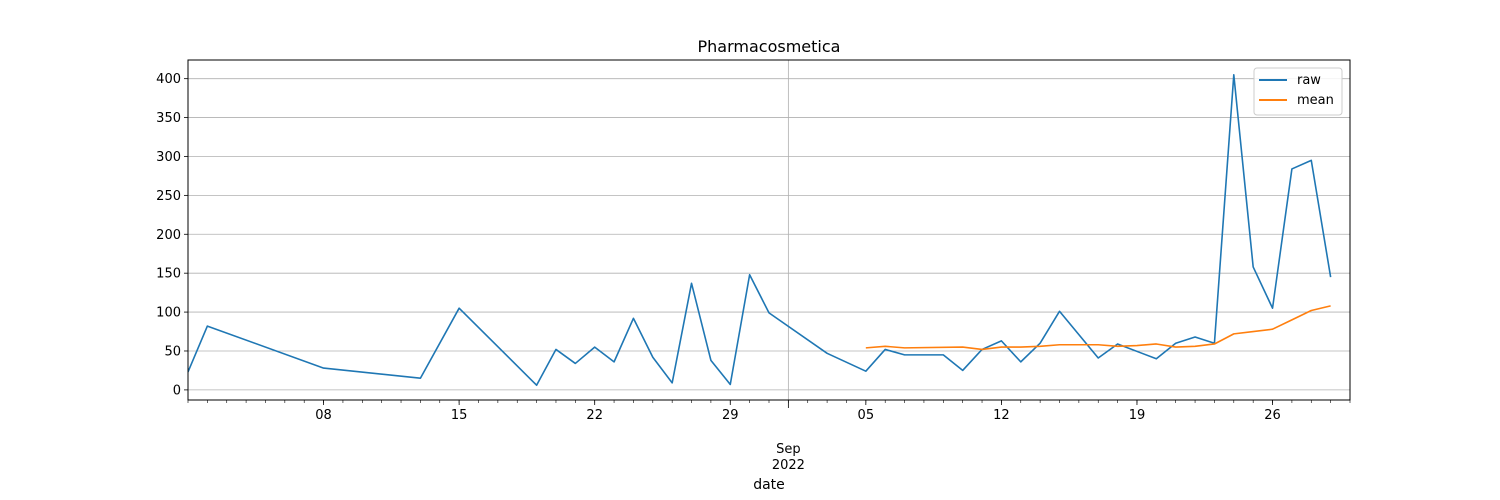 This screenshot has height=500, width=1500. Describe the element at coordinates (1315, 100) in the screenshot. I see `legend-label-mean: mean` at that location.